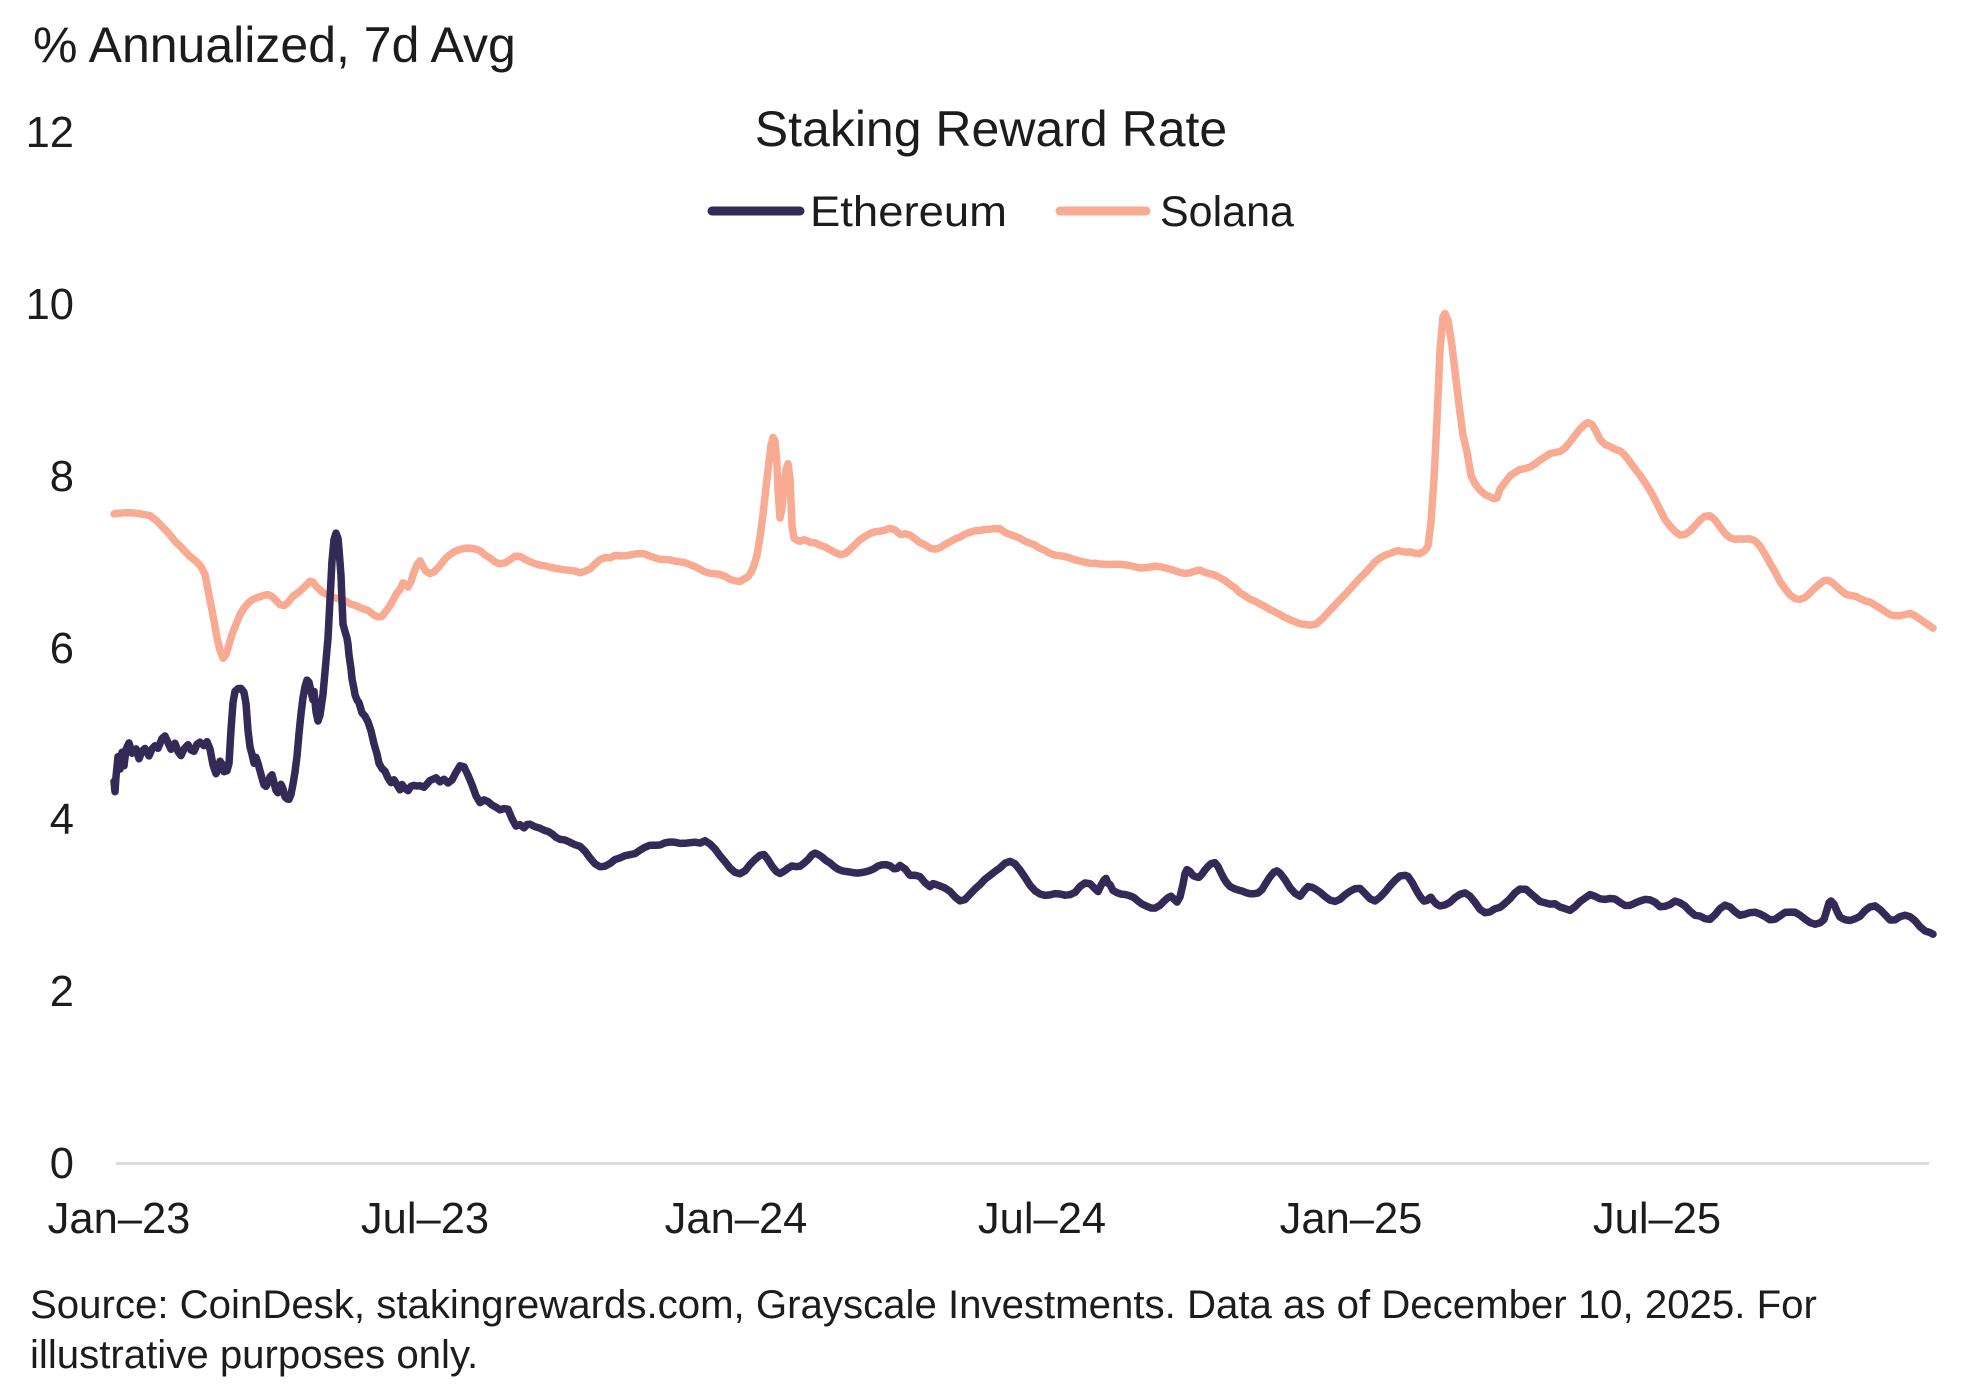 Image resolution: width=1980 pixels, height=1389 pixels. I want to click on svg-text: Jan–23, so click(119, 1219).